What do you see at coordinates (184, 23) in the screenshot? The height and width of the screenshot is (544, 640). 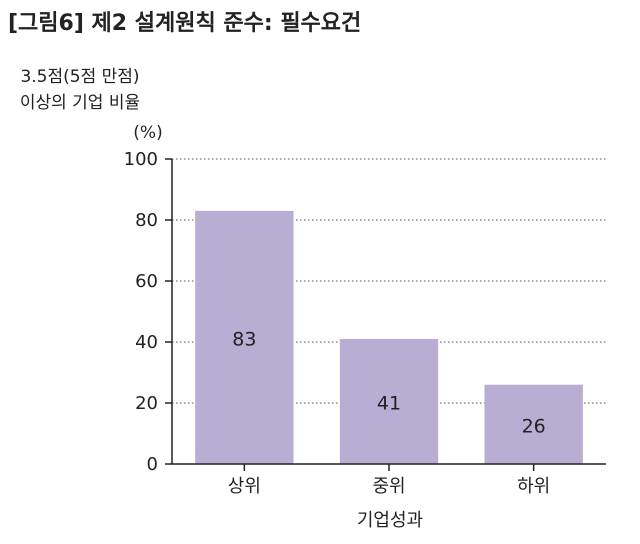 I see `chart-title: [그림6] 제2 설계원칙 준수: 필수요건` at bounding box center [184, 23].